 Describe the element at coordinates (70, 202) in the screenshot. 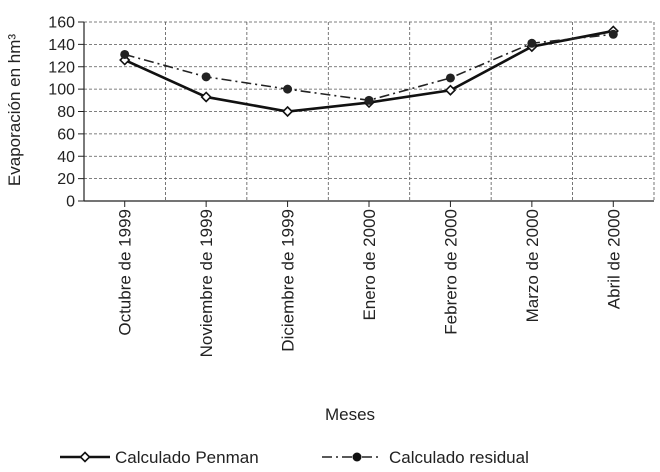

I see `y-tick-label: 0` at that location.